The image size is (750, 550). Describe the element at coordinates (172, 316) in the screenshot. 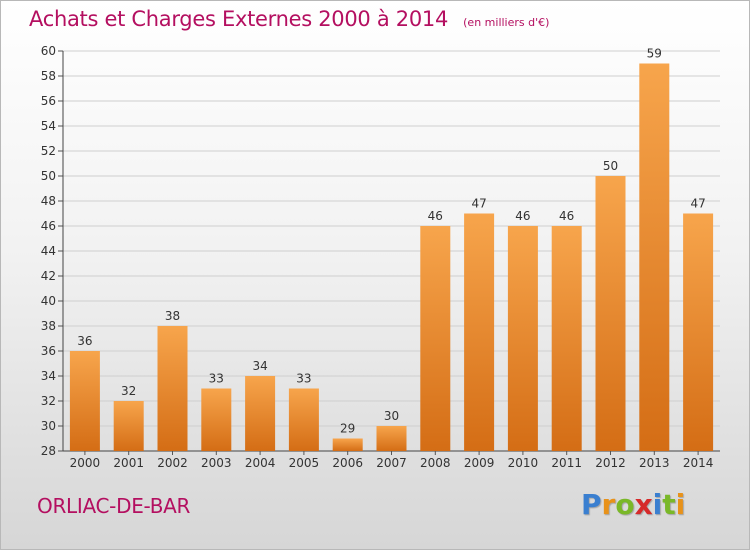

I see `bar-value-label: 38` at that location.